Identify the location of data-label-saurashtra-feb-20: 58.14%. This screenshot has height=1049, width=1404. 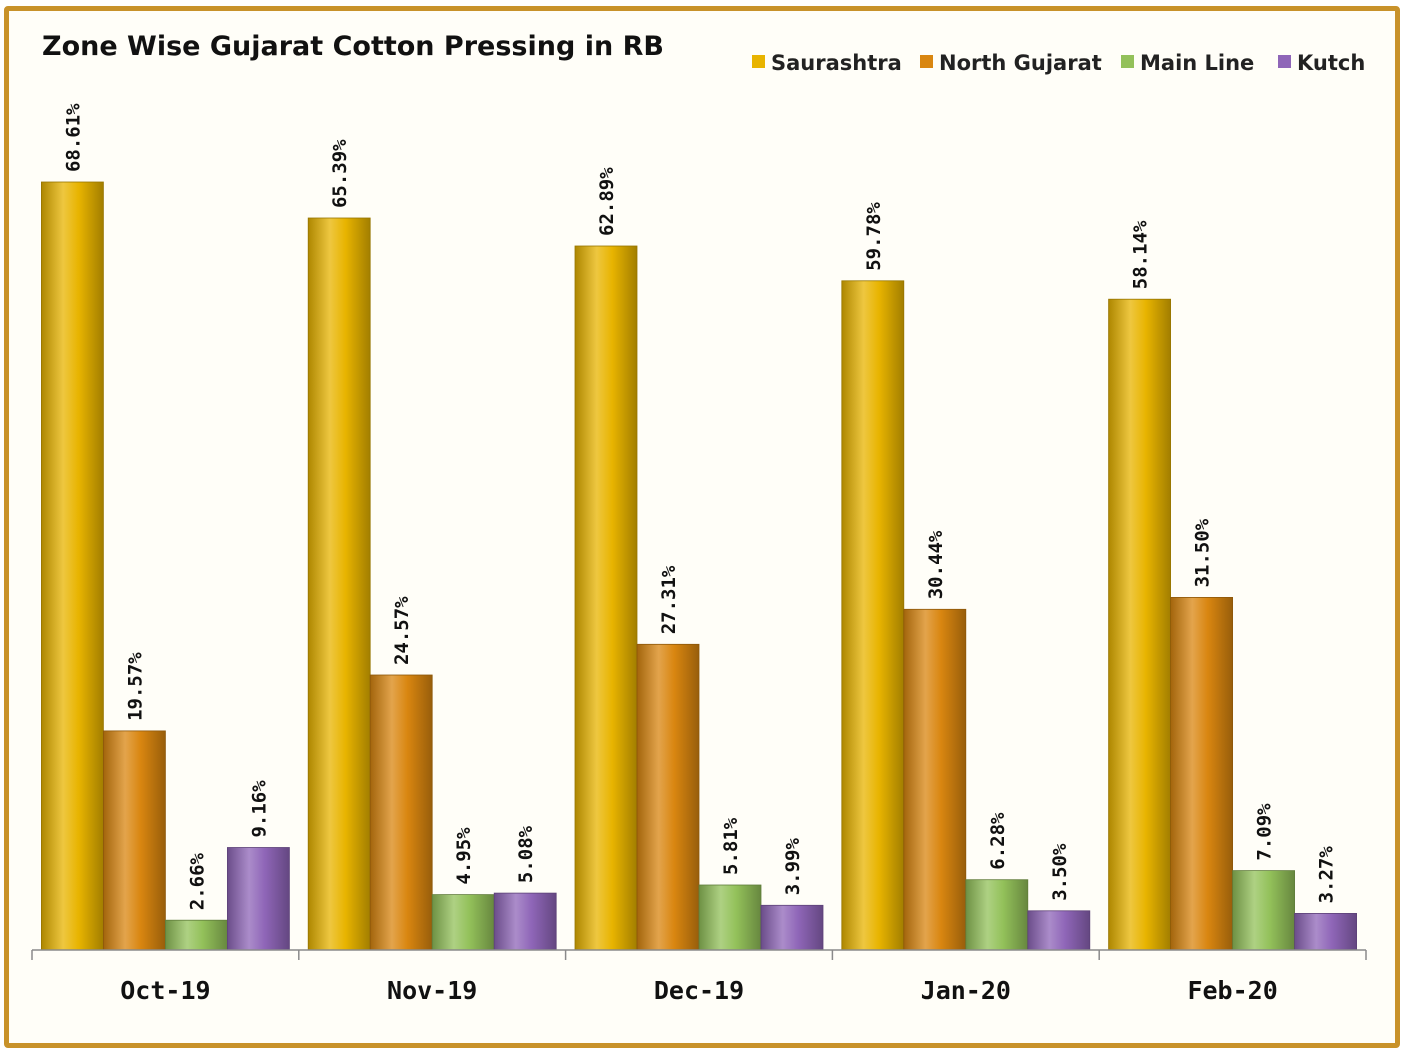
(1141, 254).